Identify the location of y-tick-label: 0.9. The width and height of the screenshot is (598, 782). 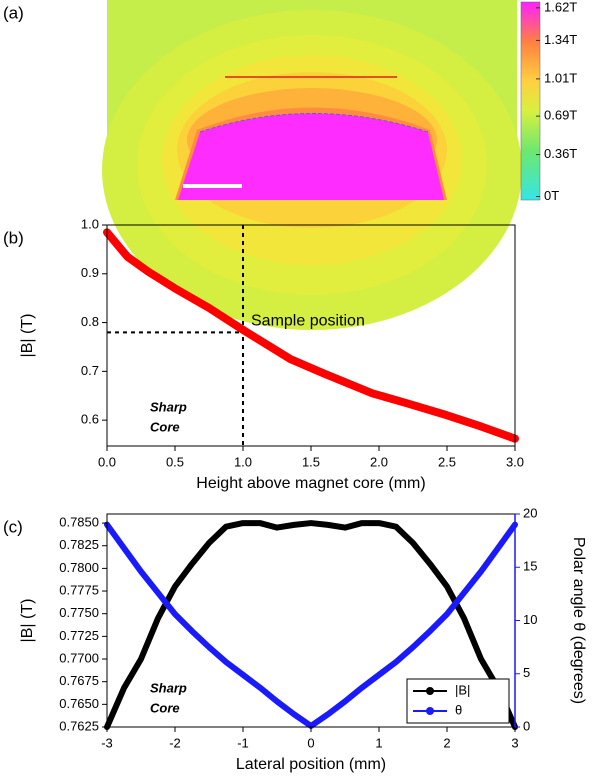
(90, 272).